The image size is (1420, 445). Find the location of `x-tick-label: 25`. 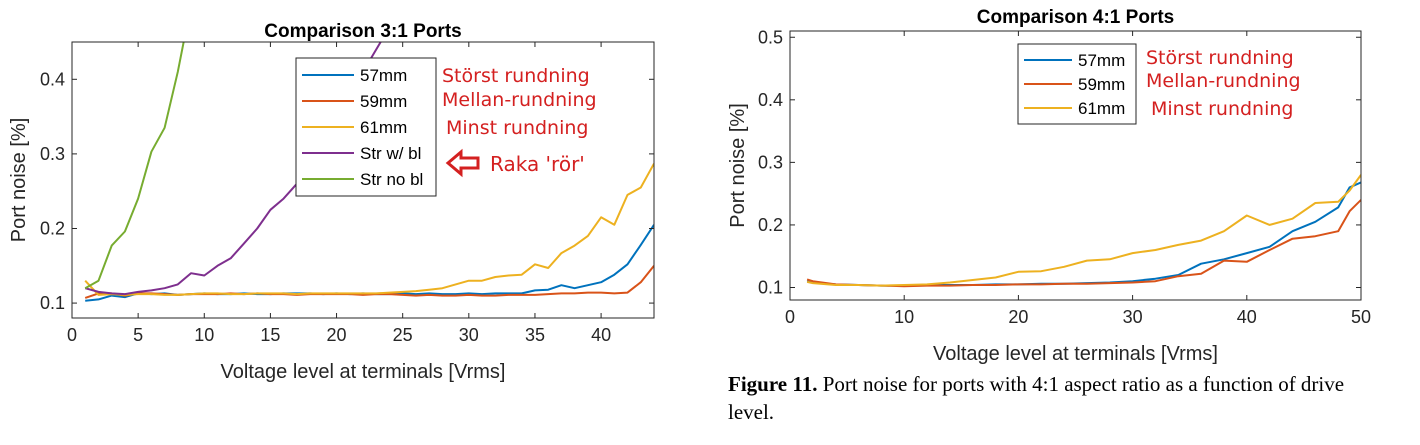

x-tick-label: 25 is located at coordinates (403, 335).